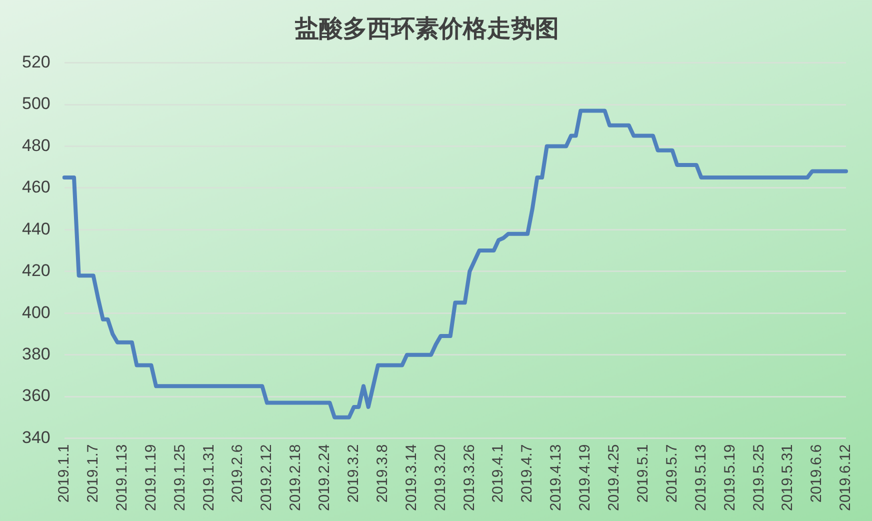 The image size is (872, 521). Describe the element at coordinates (671, 473) in the screenshot. I see `x-tick-label: 2019.5.7` at that location.